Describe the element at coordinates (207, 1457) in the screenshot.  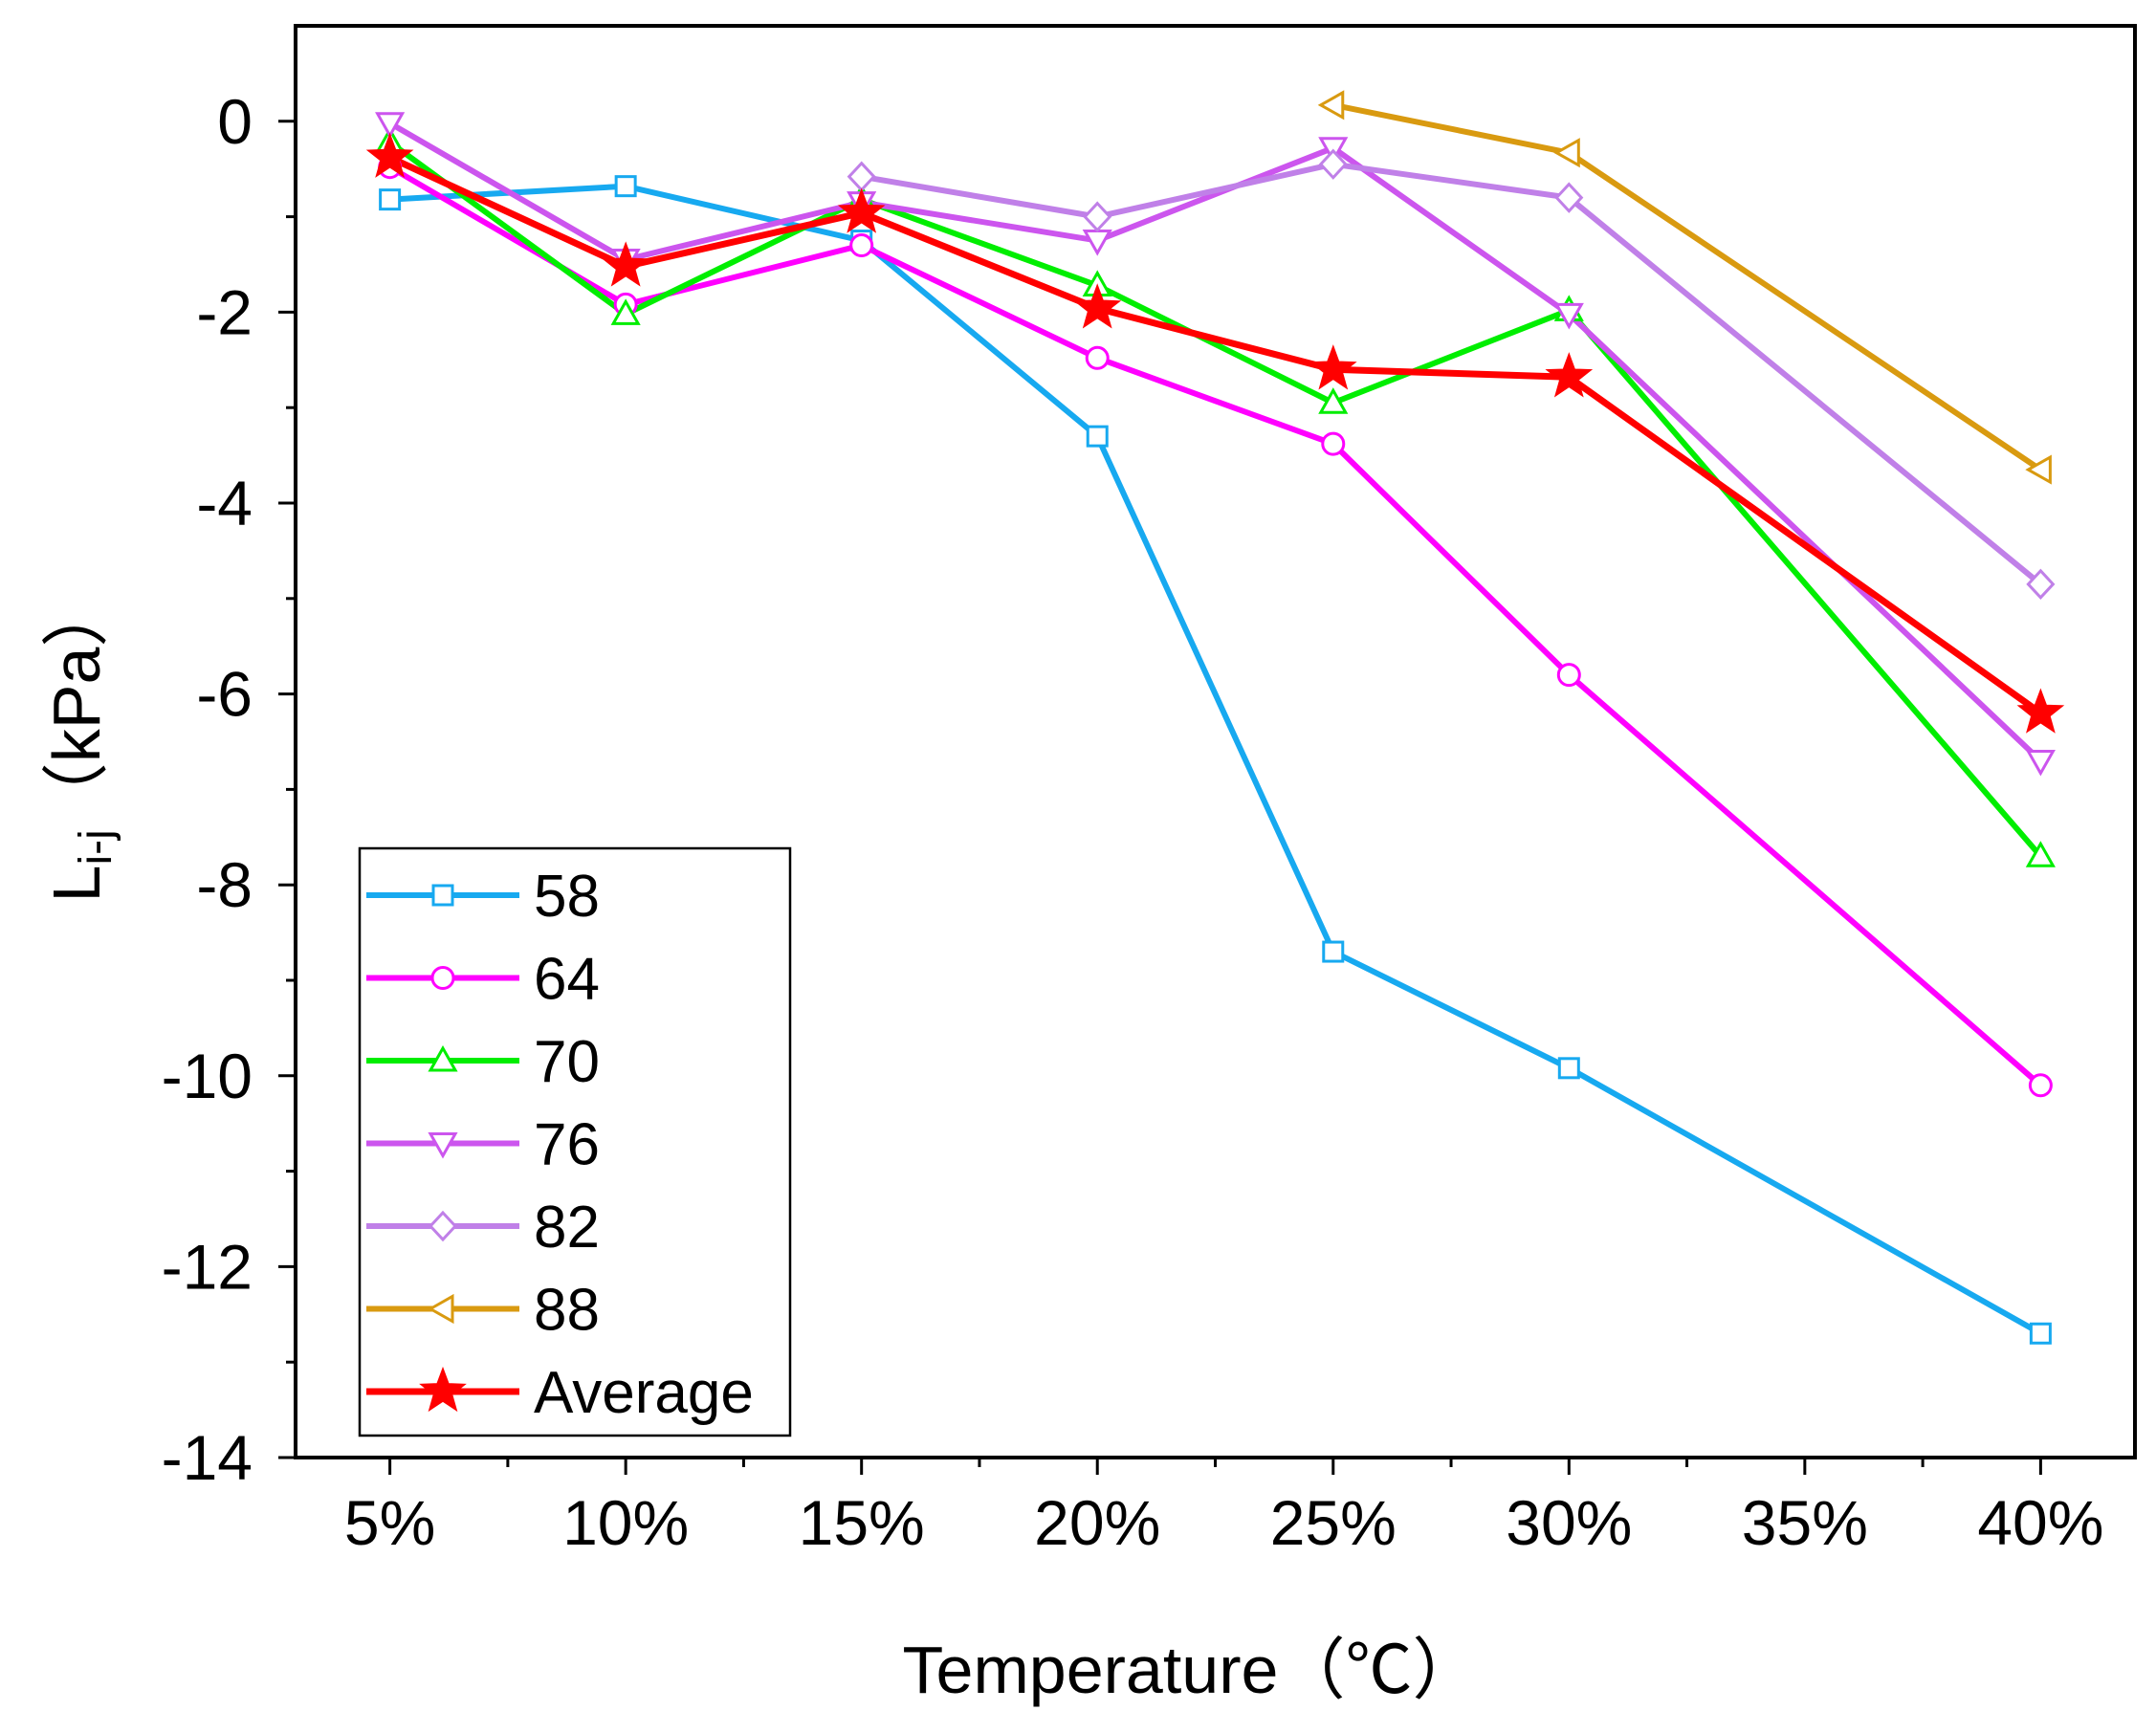
I see `y-tick-label: -14` at that location.